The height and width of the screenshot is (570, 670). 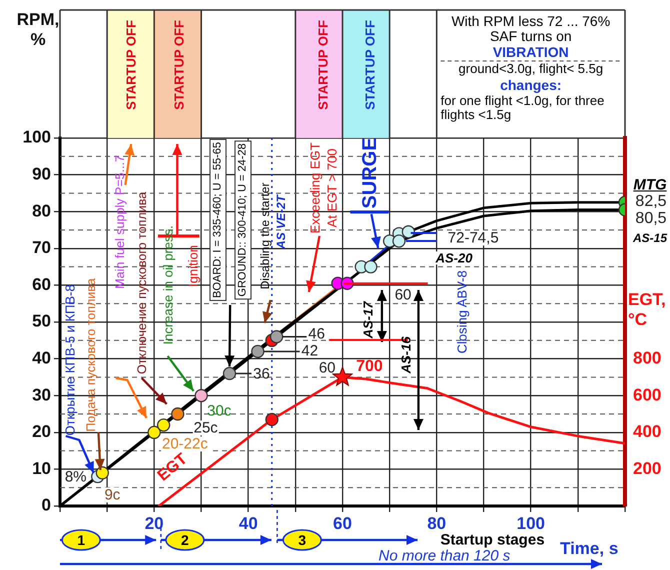 I want to click on y-tick-label: 70, so click(x=41, y=248).